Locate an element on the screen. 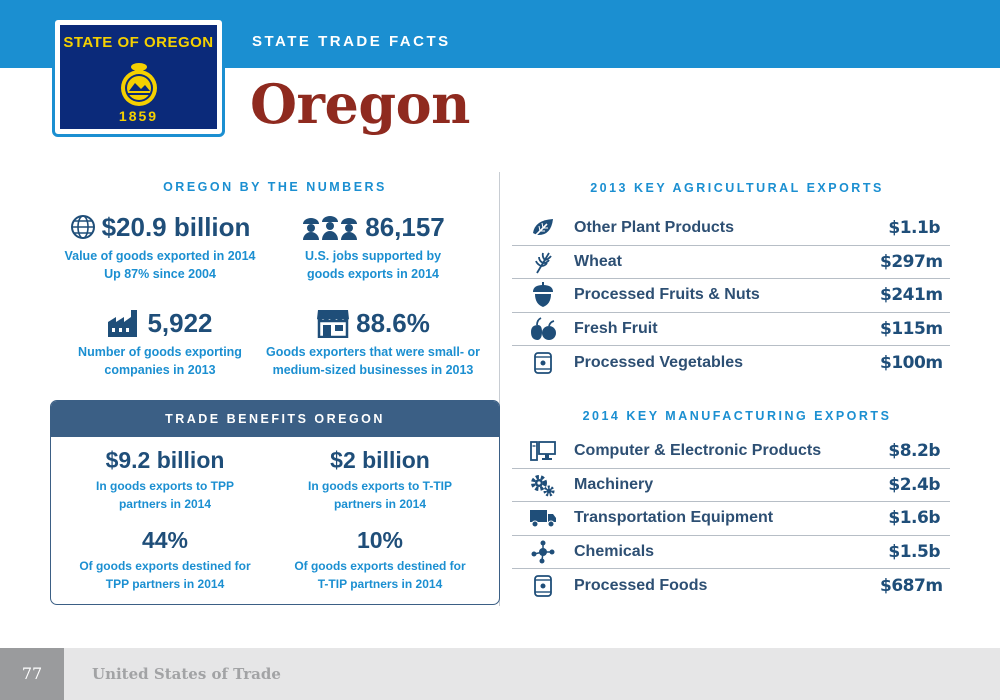 The image size is (1000, 700). leaf-icon is located at coordinates (543, 228).